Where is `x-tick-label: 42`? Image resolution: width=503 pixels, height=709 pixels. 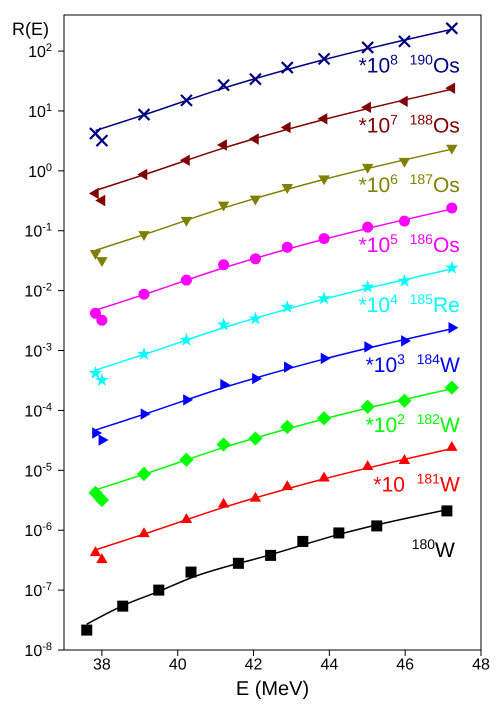 x-tick-label: 42 is located at coordinates (253, 665).